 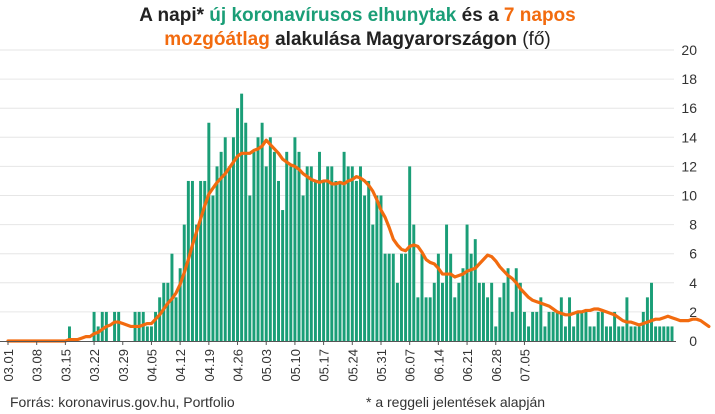 What do you see at coordinates (496, 365) in the screenshot?
I see `x-tick-label: 06.28` at bounding box center [496, 365].